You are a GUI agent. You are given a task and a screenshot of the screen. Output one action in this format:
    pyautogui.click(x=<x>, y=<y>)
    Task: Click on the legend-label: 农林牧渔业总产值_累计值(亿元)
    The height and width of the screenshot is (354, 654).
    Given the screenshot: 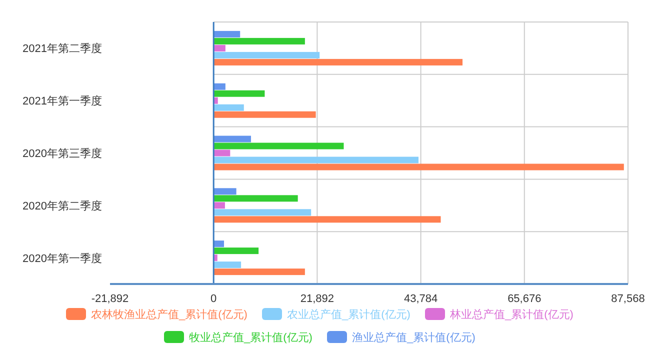 What is the action you would take?
    pyautogui.click(x=169, y=314)
    